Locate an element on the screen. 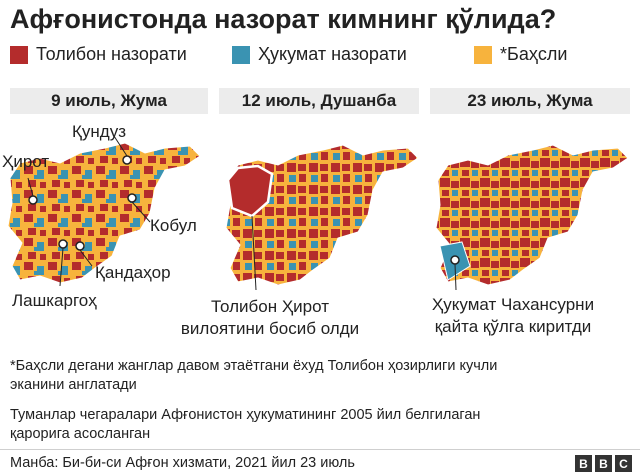 The width and height of the screenshot is (640, 476). bbc-logo-letter: C is located at coordinates (623, 463).